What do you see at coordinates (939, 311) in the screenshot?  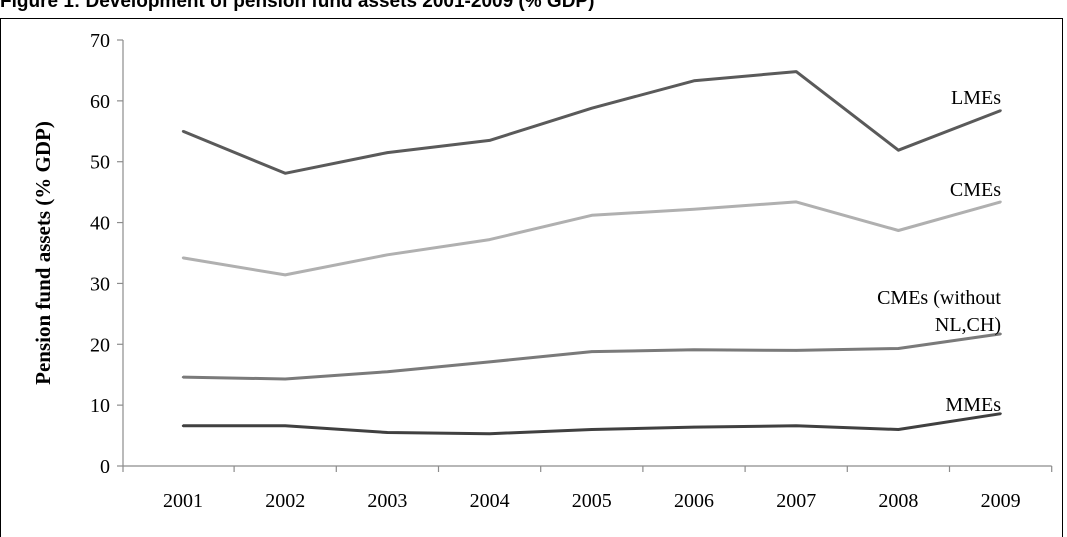 I see `series-label: CMEs (without NL,CH)` at bounding box center [939, 311].